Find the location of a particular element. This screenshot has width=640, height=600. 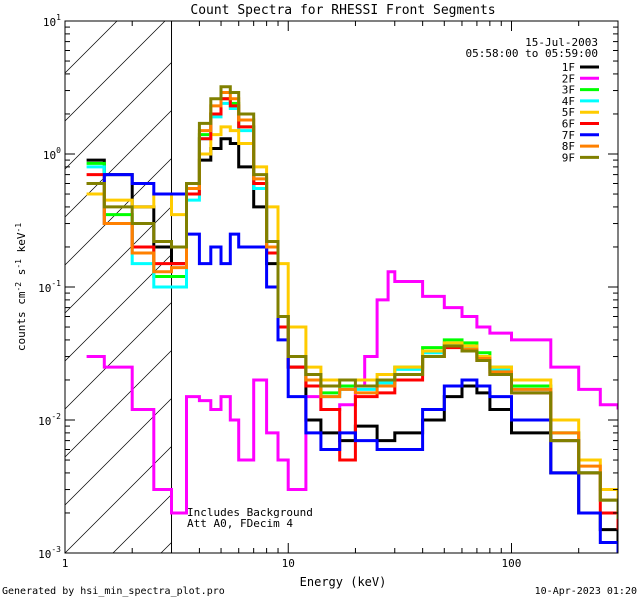

legend-label-4F: 4F is located at coordinates (568, 101).